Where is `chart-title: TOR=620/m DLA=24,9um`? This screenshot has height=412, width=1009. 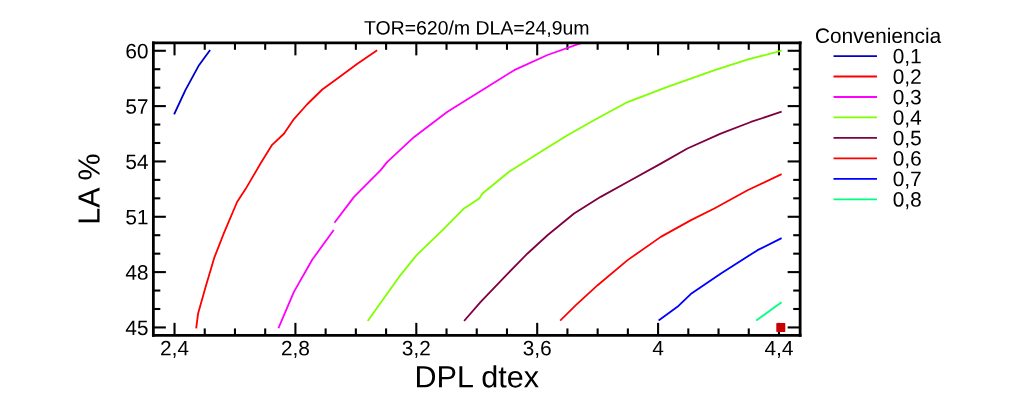 chart-title: TOR=620/m DLA=24,9um is located at coordinates (476, 28).